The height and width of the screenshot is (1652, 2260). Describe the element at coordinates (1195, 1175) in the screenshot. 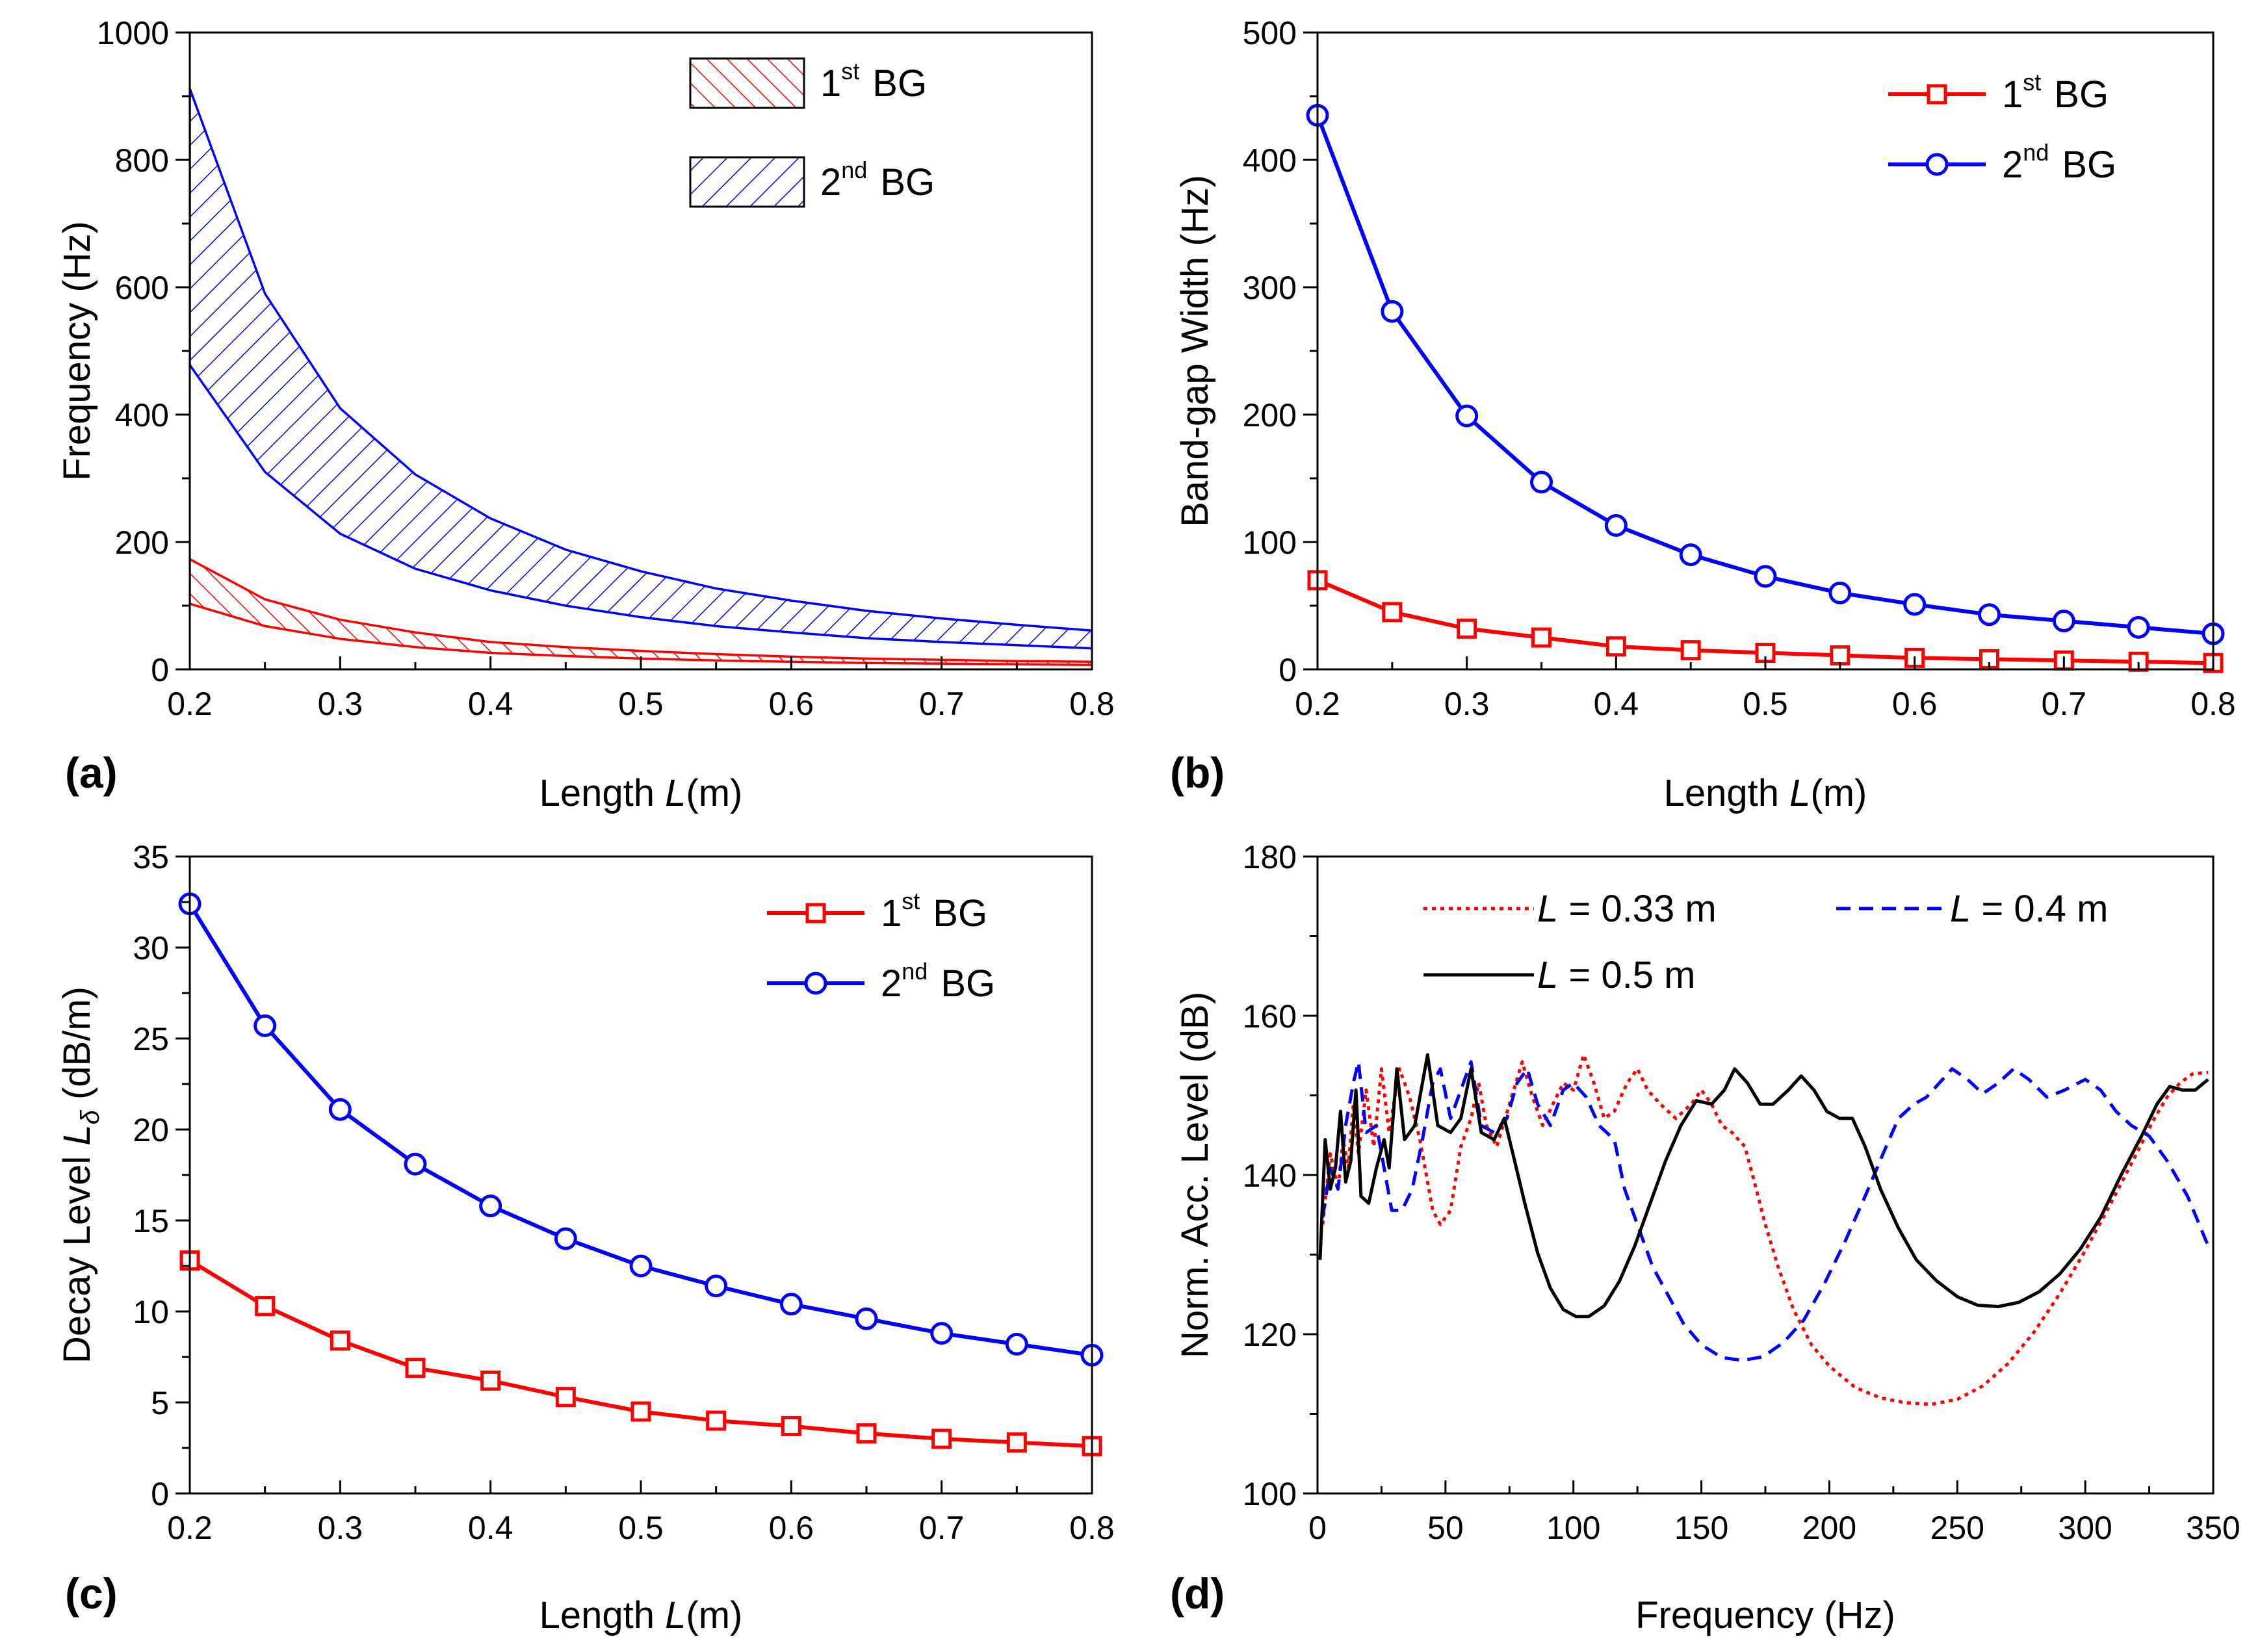

I see `y-axis-label: Norm. Acc. Level (dB)` at that location.